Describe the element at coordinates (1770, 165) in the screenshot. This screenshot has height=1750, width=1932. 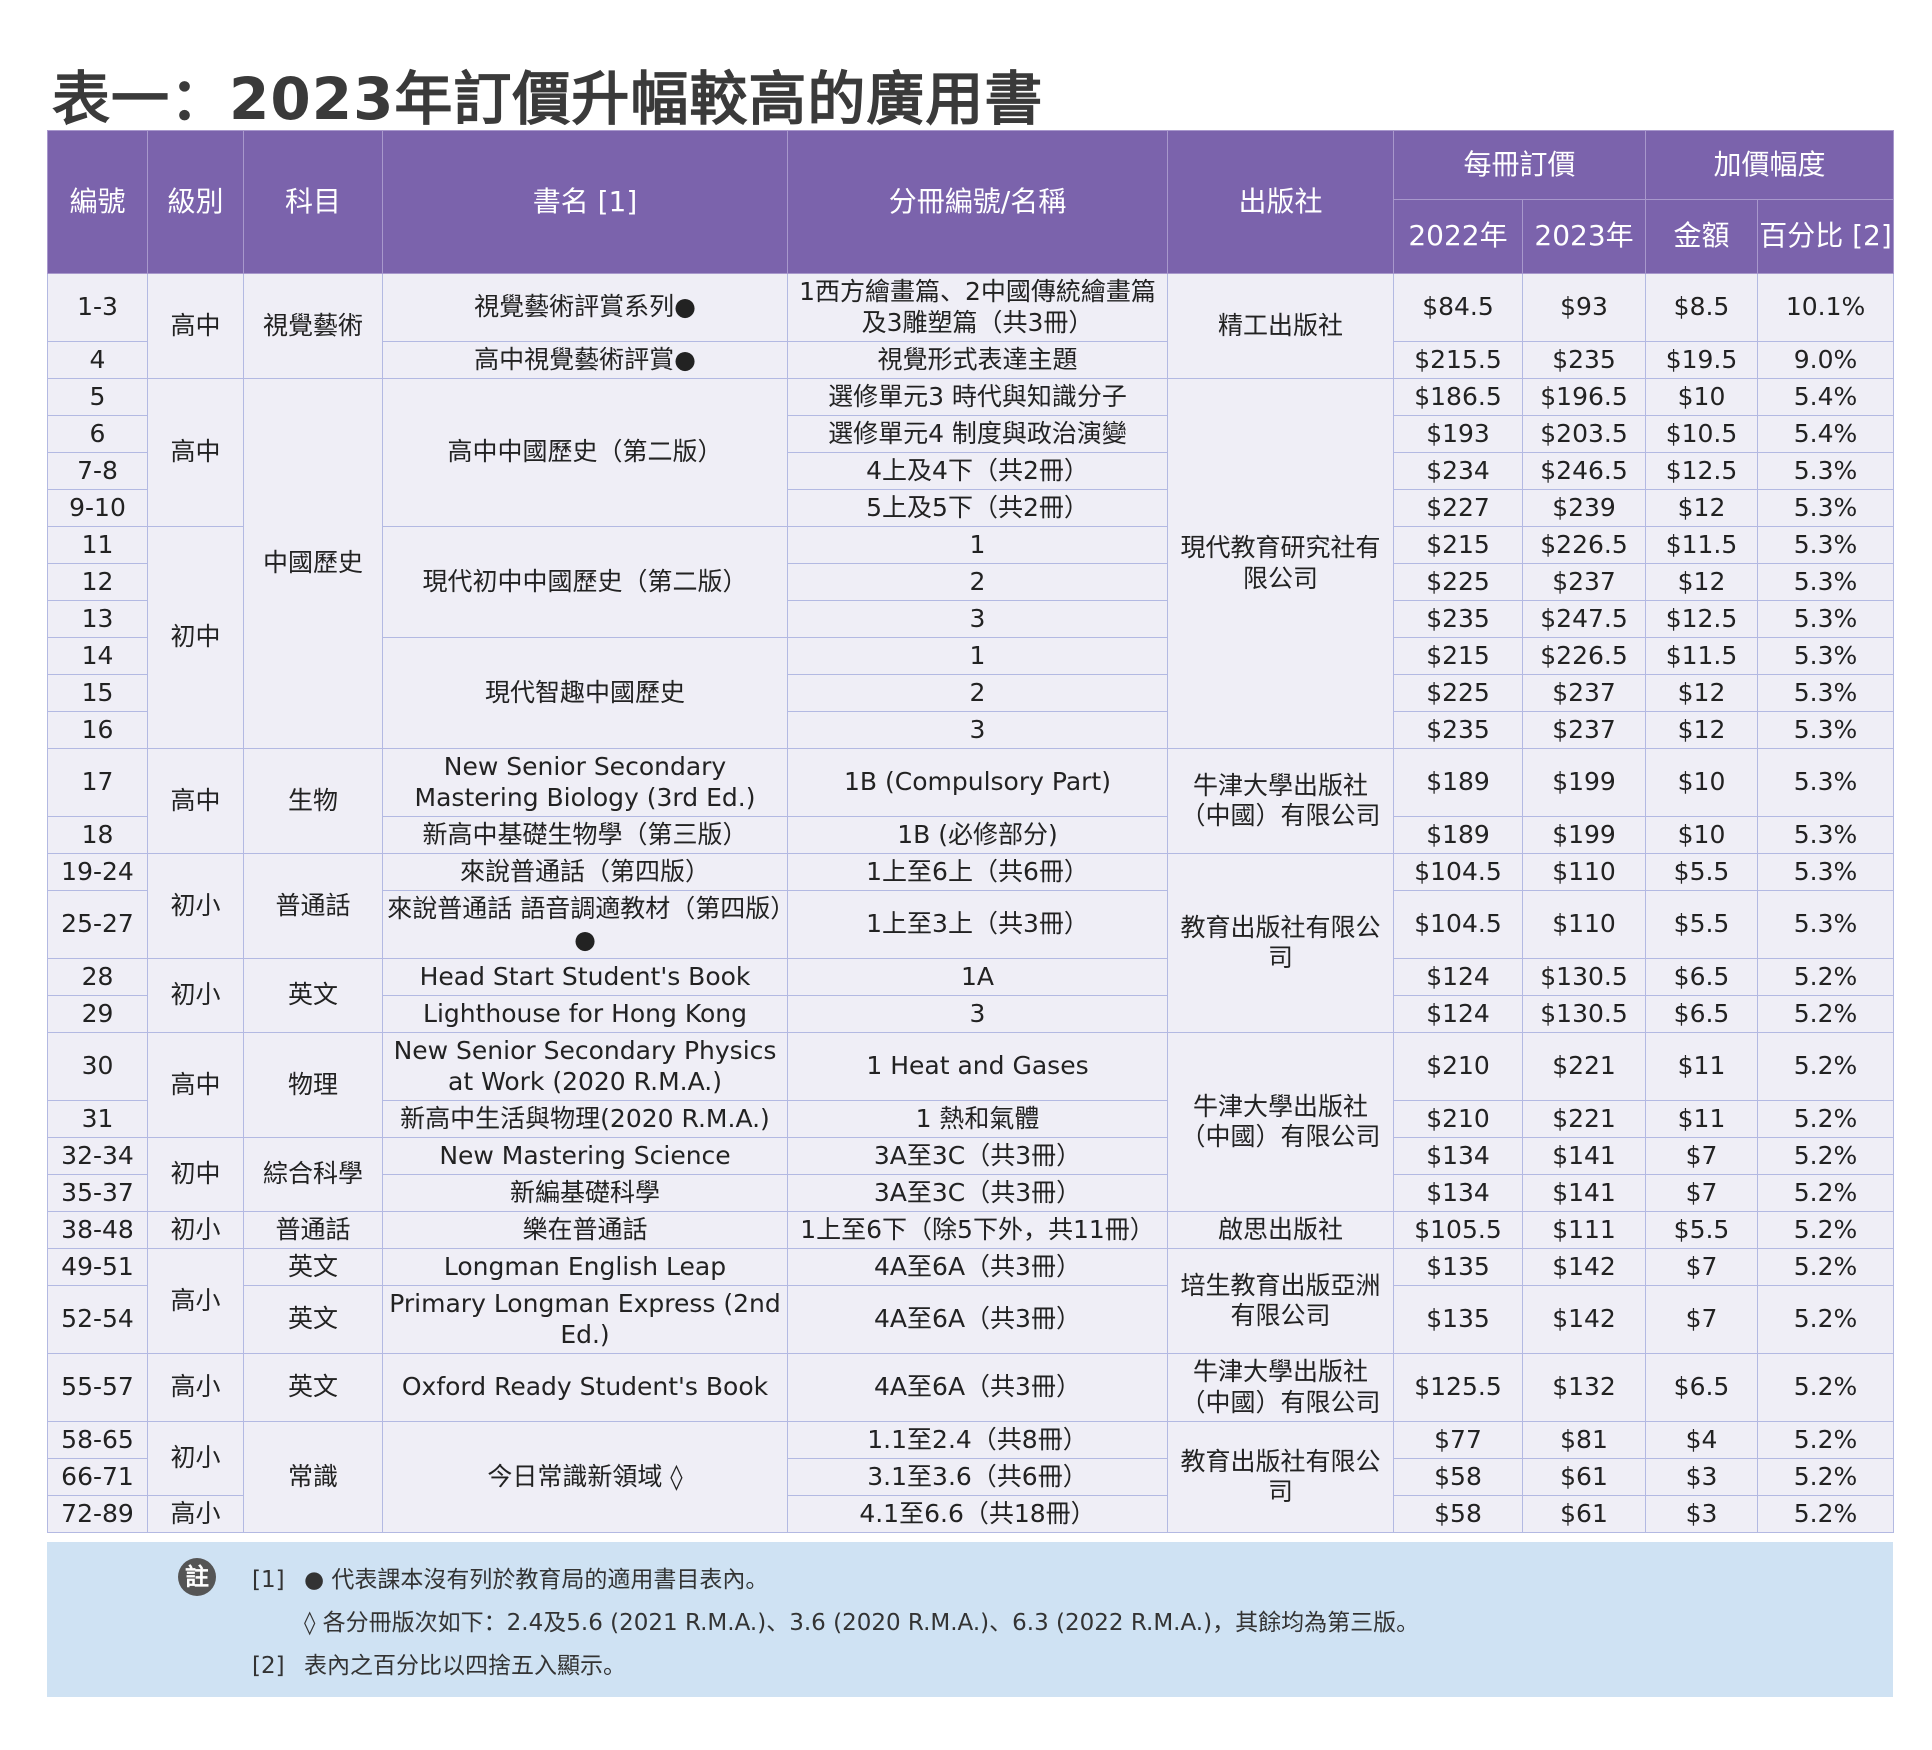
I see `col-header-increase: 加價幅度` at that location.